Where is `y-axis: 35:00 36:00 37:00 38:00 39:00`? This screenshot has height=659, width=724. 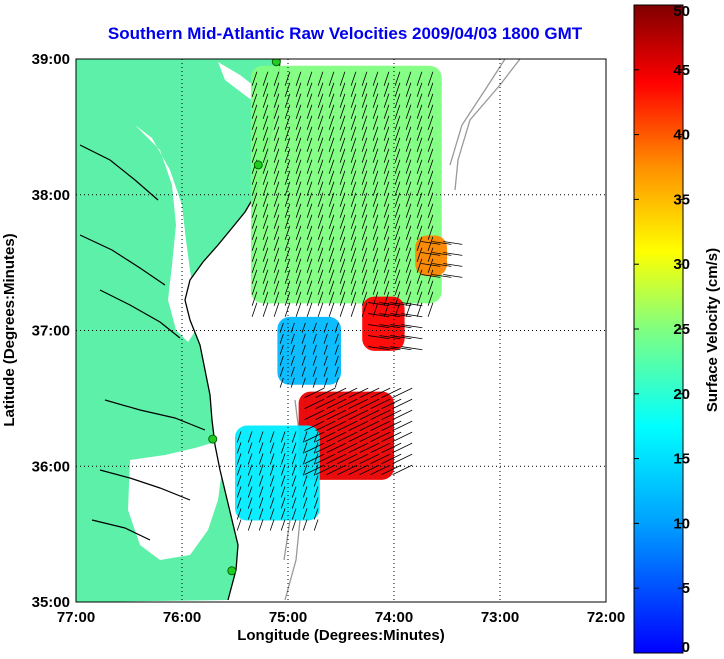 y-axis: 35:00 36:00 37:00 38:00 39:00 is located at coordinates (51, 331).